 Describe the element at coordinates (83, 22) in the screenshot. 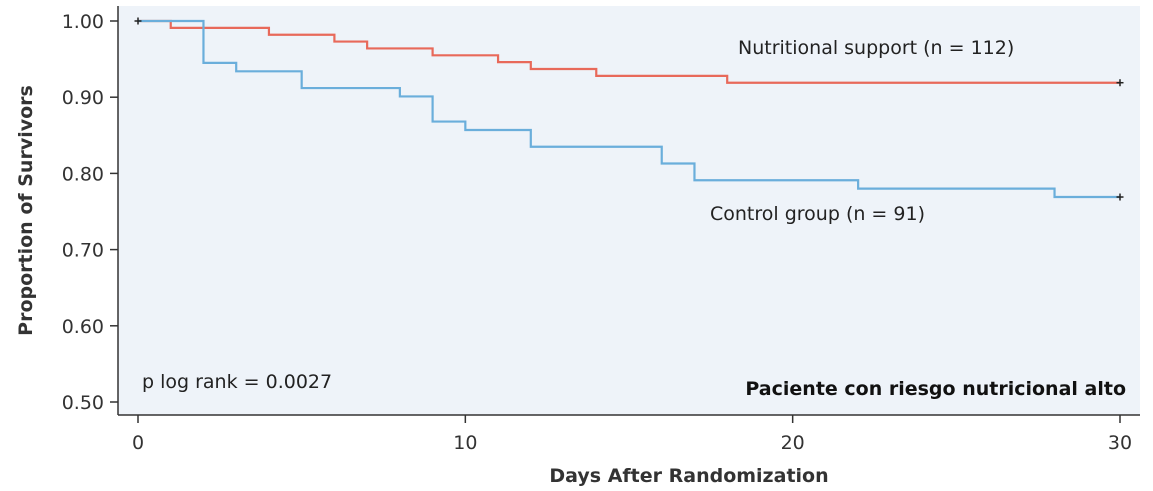

I see `y-tick-label: 1.00` at that location.